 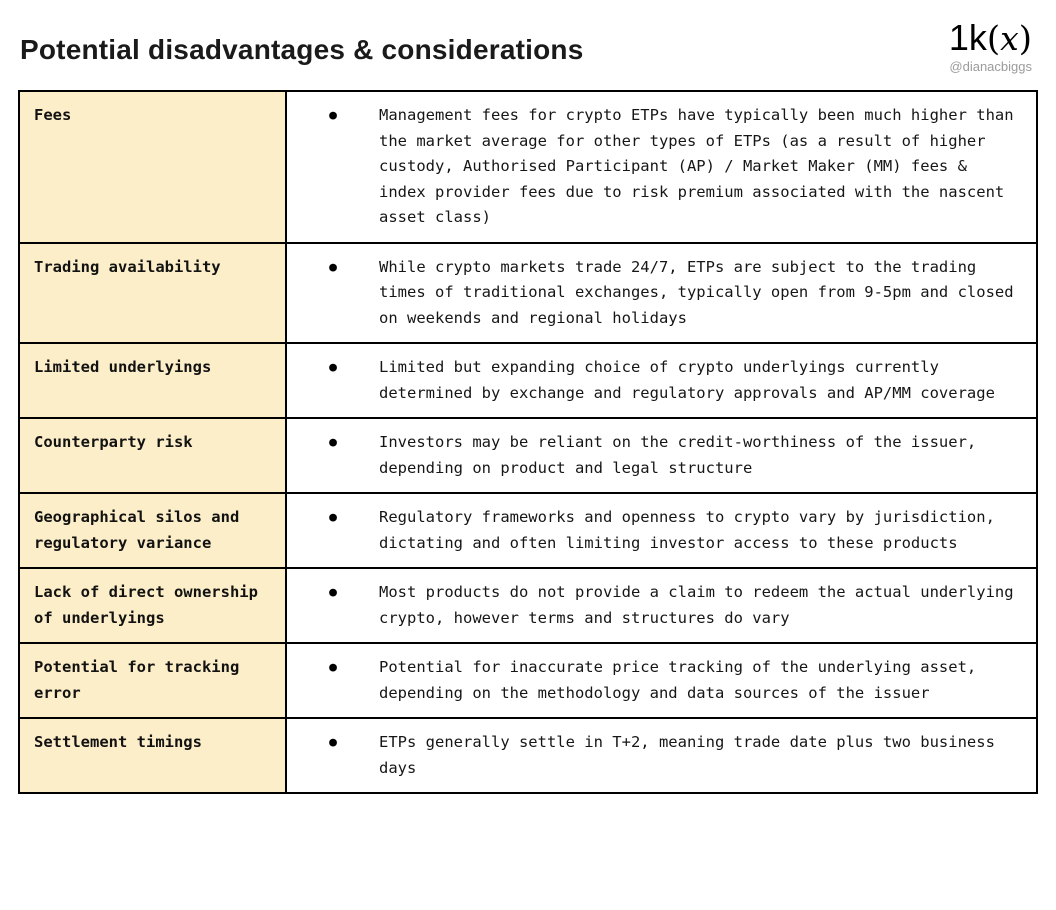 I want to click on row-label: Counterparty risk, so click(x=153, y=455).